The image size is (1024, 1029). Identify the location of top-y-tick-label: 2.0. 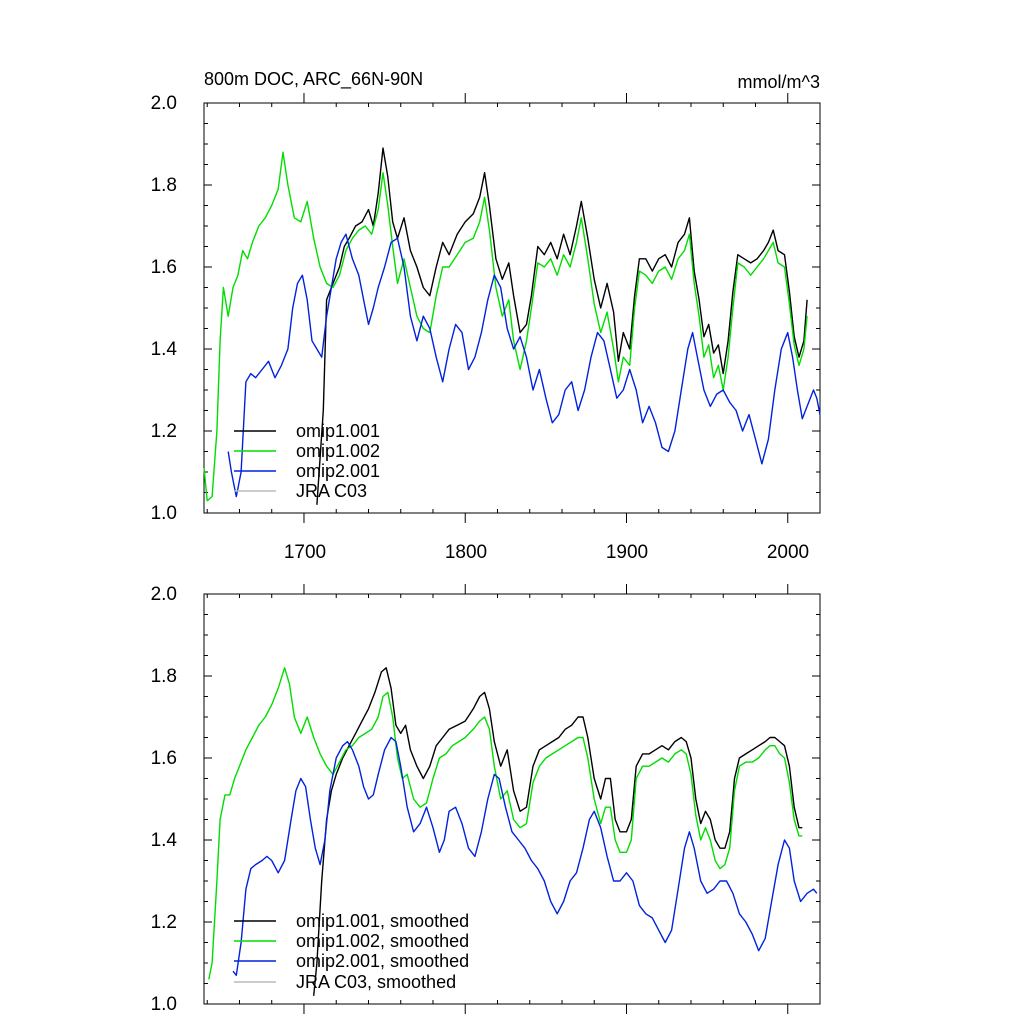
(164, 103).